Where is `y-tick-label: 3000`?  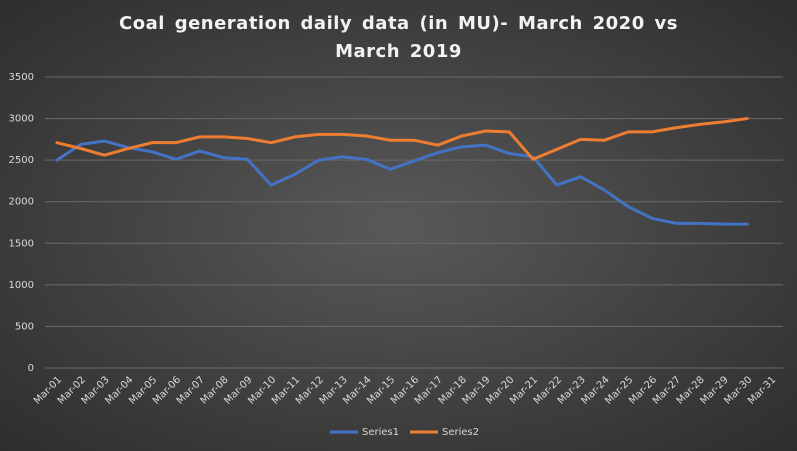 y-tick-label: 3000 is located at coordinates (21, 119).